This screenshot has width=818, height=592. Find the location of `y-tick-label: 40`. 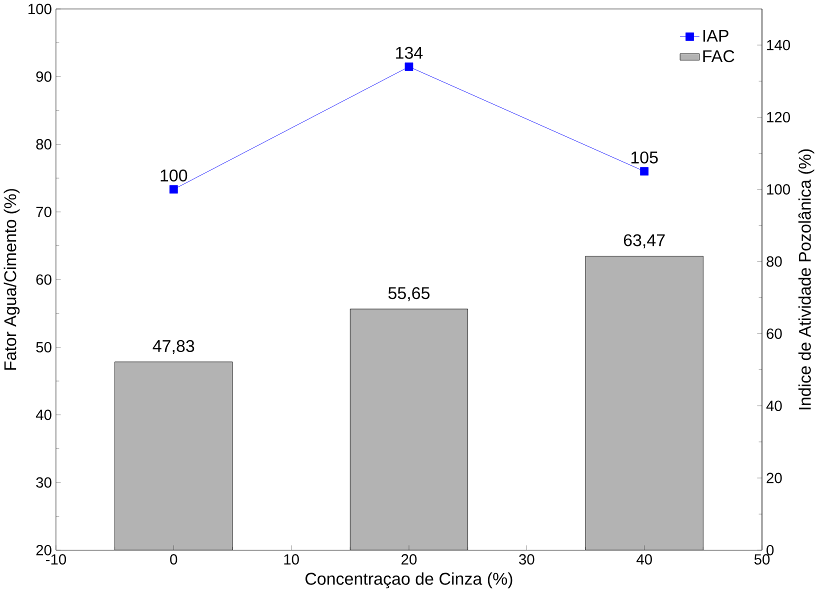

y-tick-label: 40 is located at coordinates (44, 415).